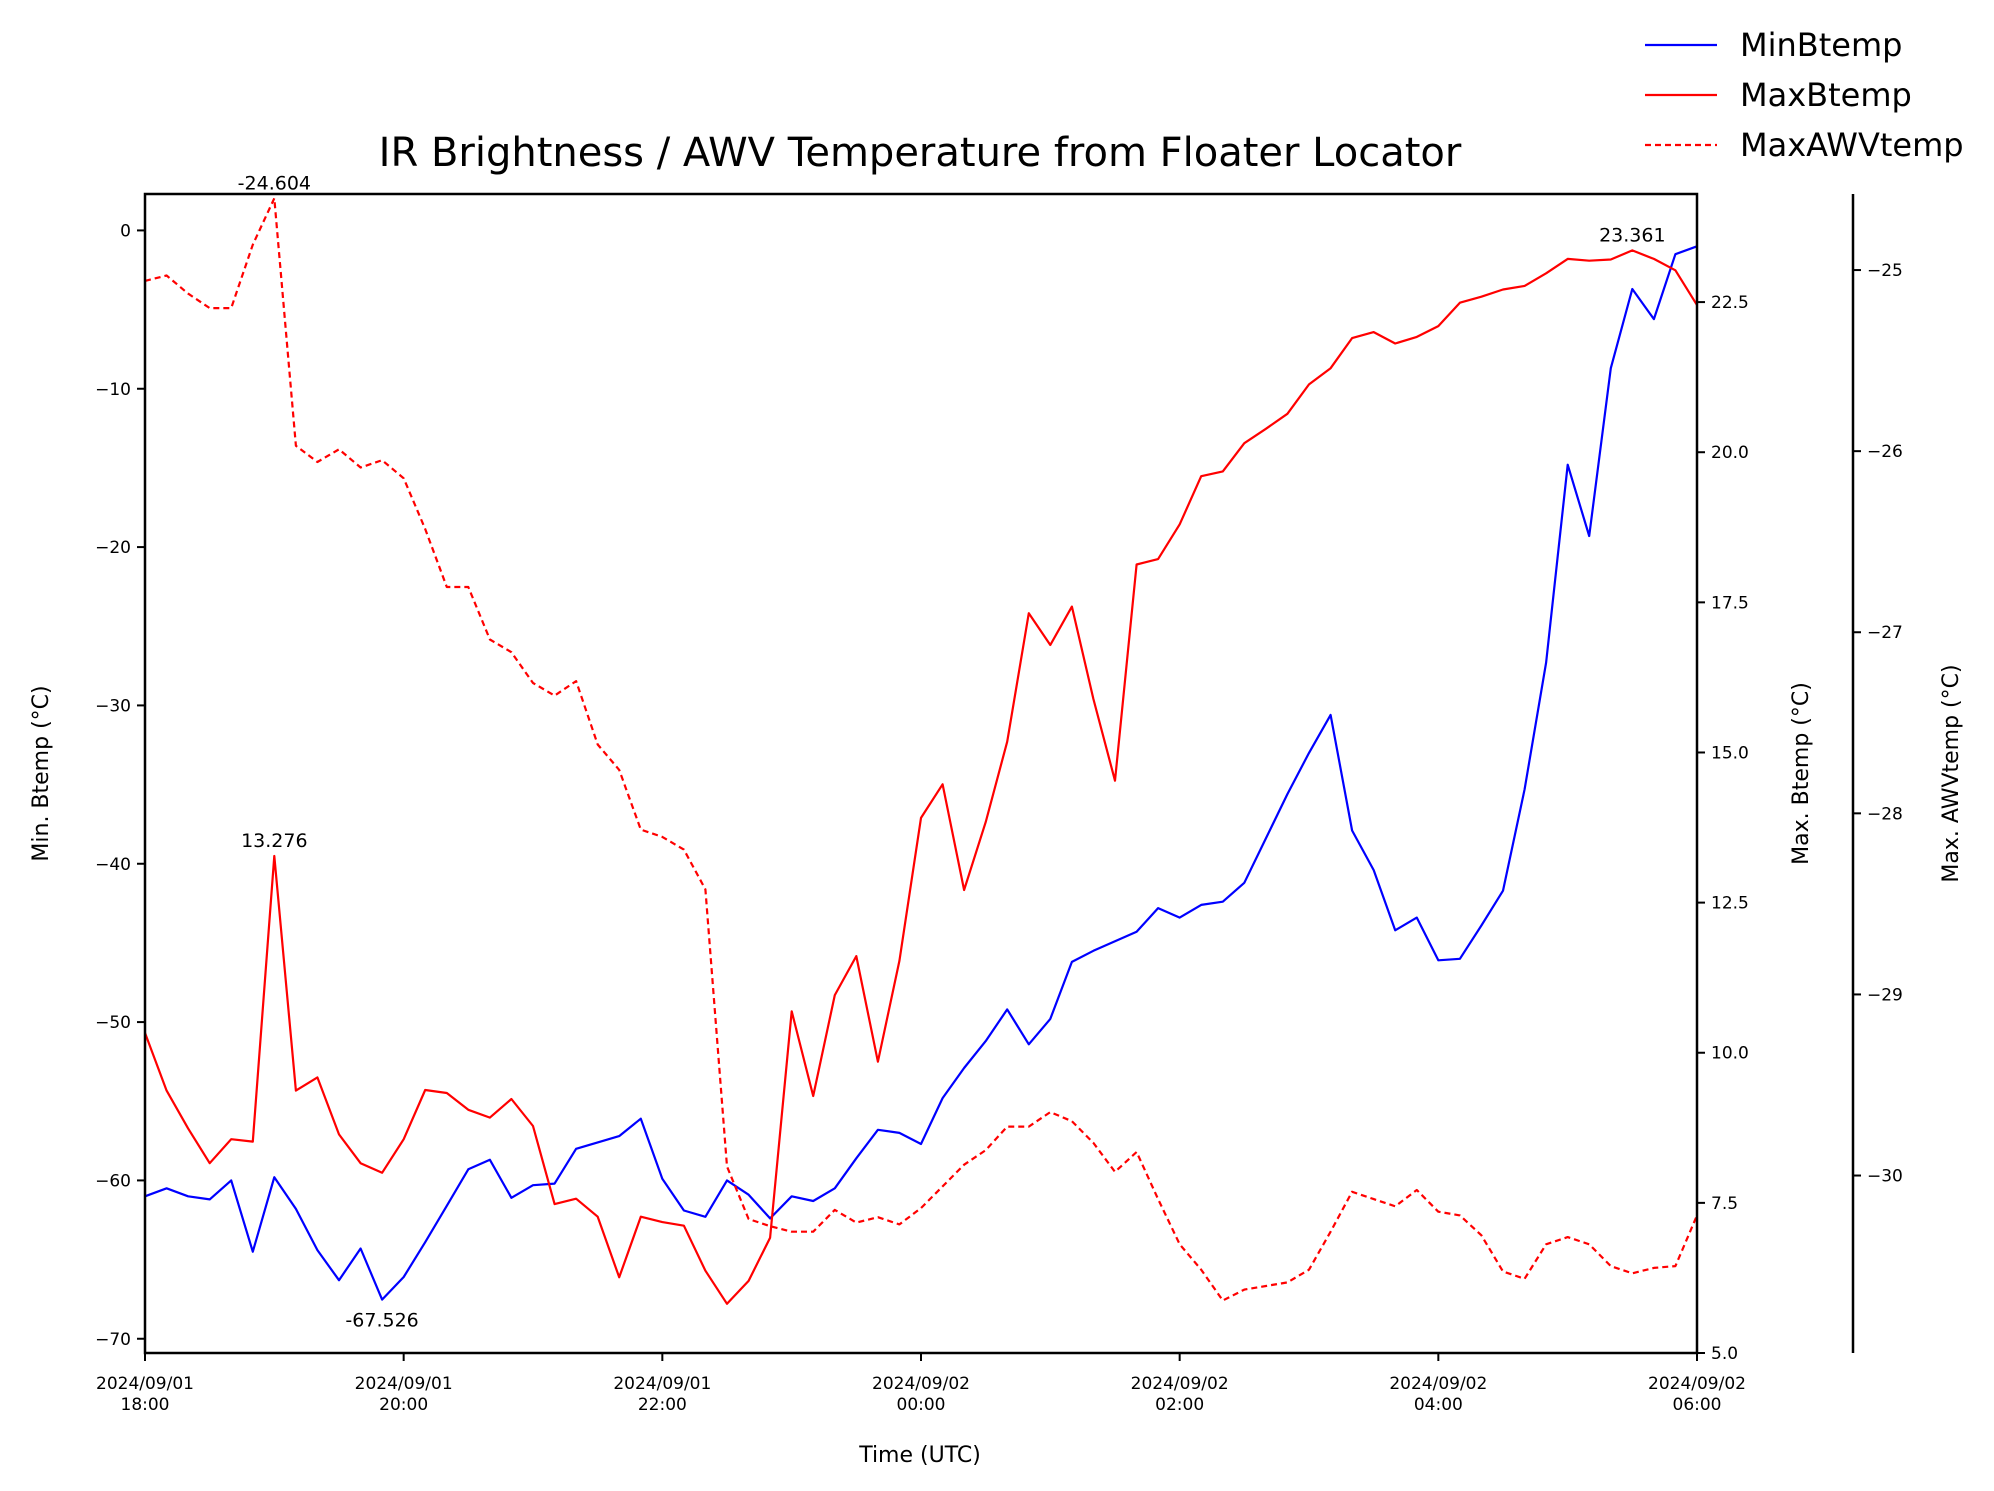 Image resolution: width=1994 pixels, height=1491 pixels. I want to click on right-tick-label: 20.0, so click(1730, 453).